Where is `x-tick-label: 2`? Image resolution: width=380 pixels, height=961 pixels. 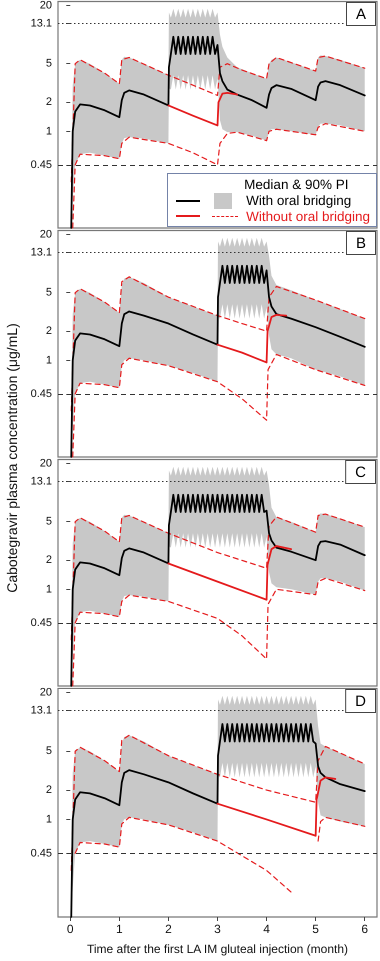
x-tick-label: 2 is located at coordinates (168, 929).